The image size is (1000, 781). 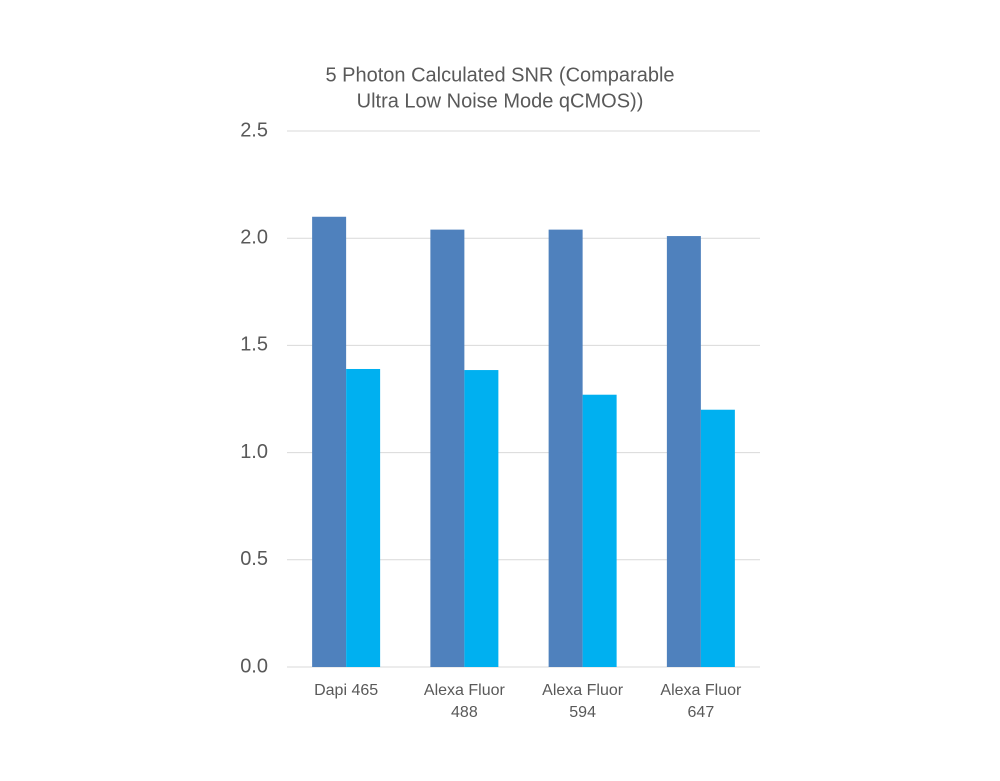 I want to click on x-tick-label: Alexa Fluor 488, so click(x=465, y=701).